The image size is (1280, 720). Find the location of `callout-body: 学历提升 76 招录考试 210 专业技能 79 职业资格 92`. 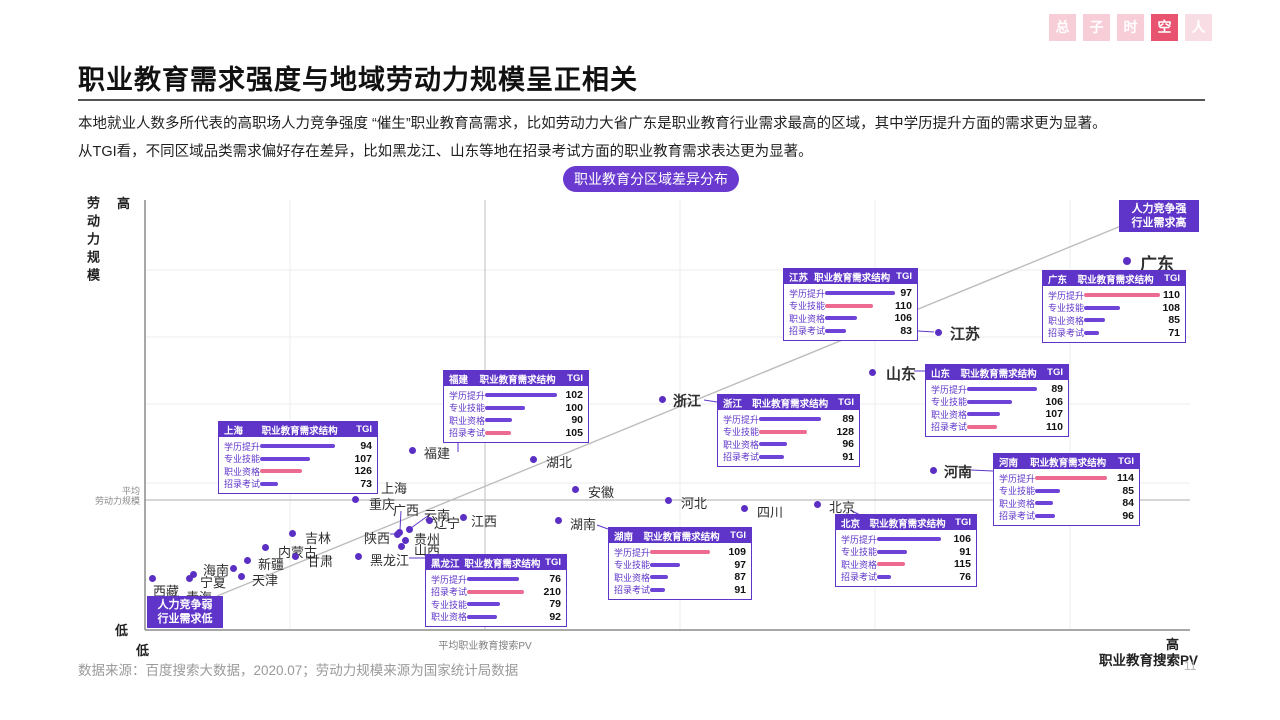

callout-body: 学历提升 76 招录考试 210 专业技能 79 职业资格 92 is located at coordinates (496, 598).